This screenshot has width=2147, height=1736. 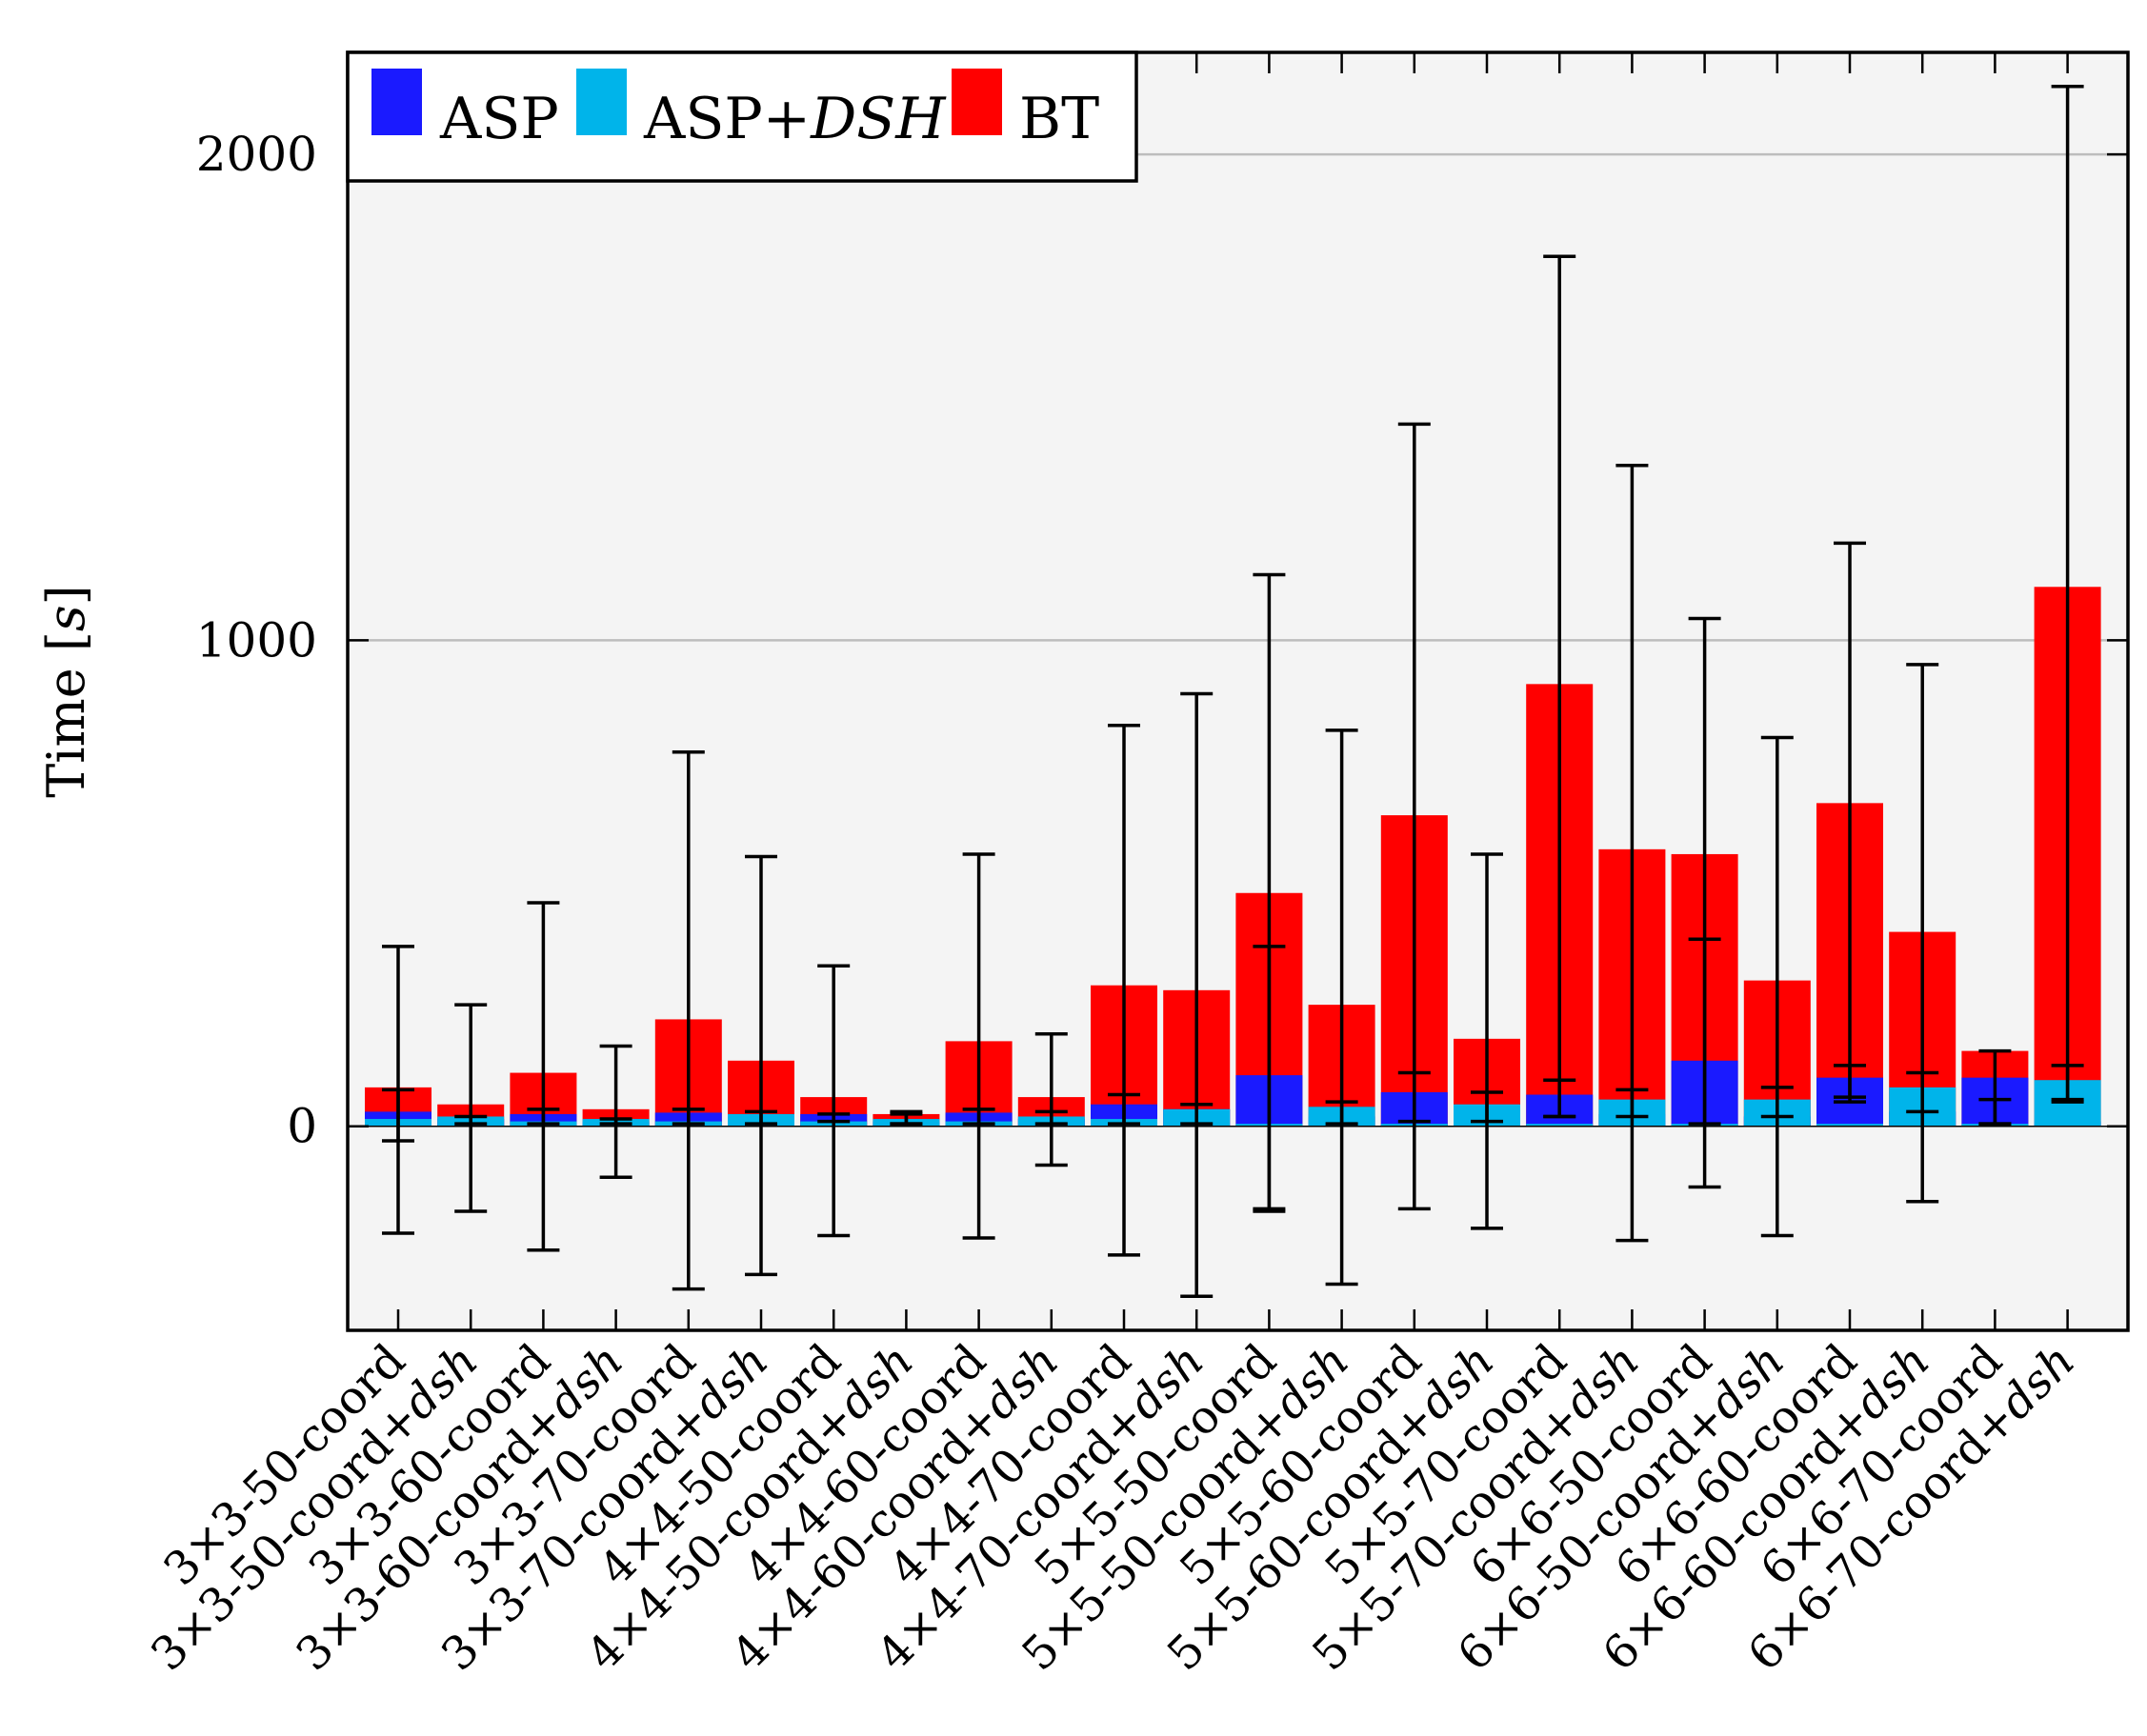 I want to click on legend-swatch-asp-dsh, so click(x=601, y=102).